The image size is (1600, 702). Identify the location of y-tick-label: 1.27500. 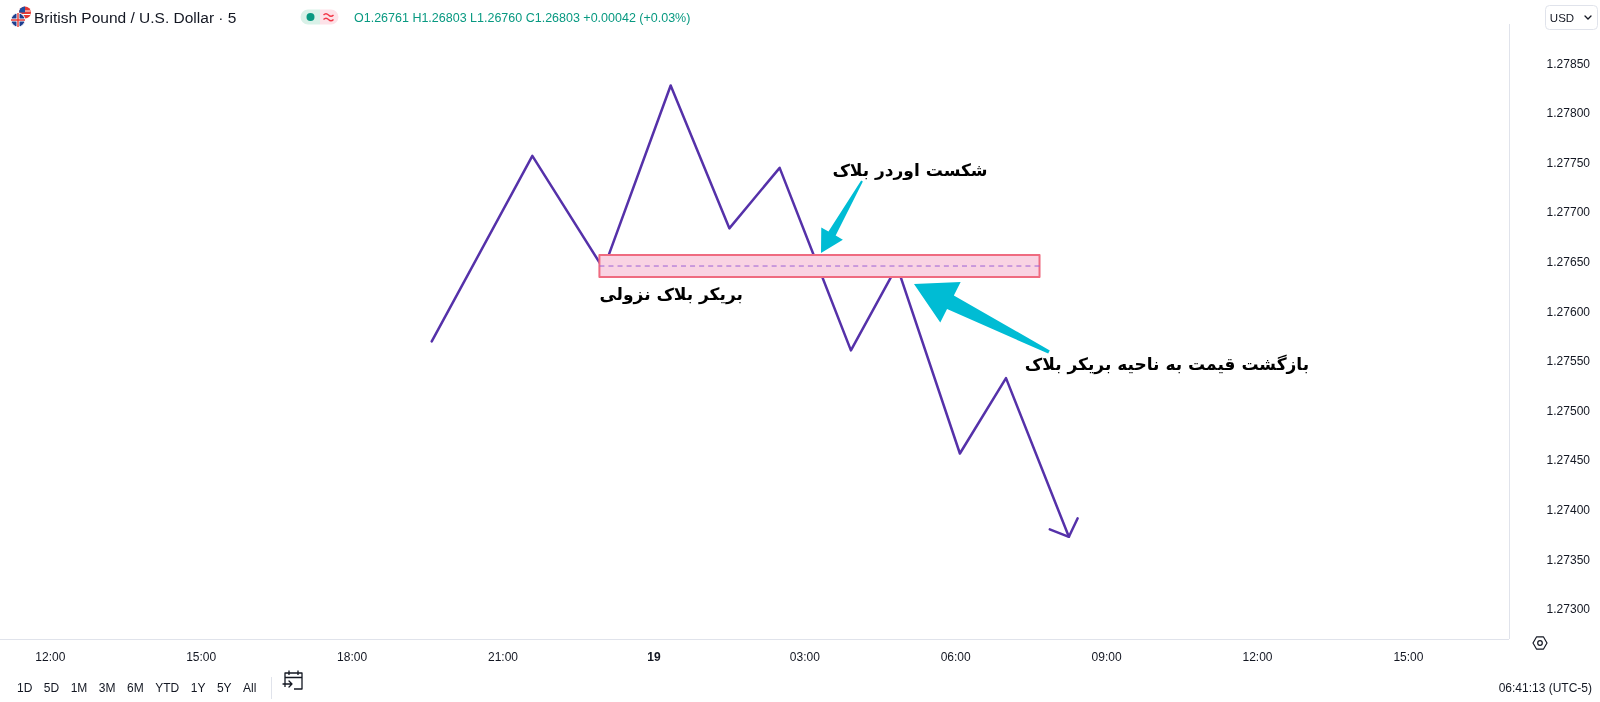
(1568, 410).